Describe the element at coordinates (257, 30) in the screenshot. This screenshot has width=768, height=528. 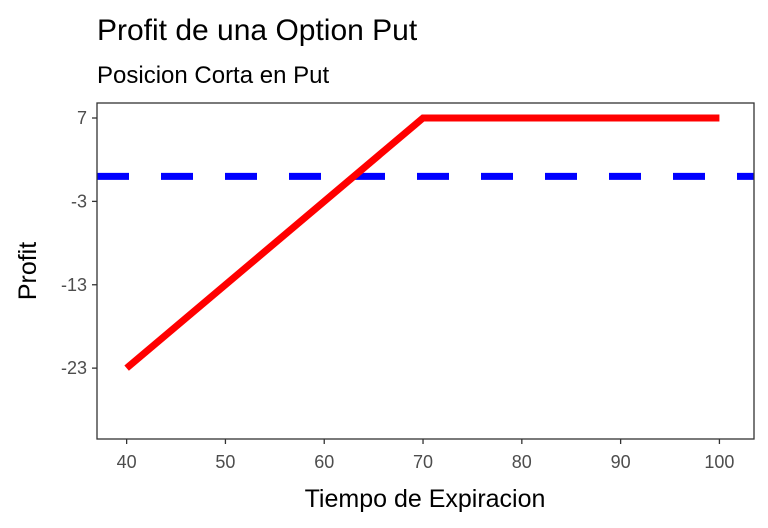
I see `chart-title: Profit de una Option Put` at that location.